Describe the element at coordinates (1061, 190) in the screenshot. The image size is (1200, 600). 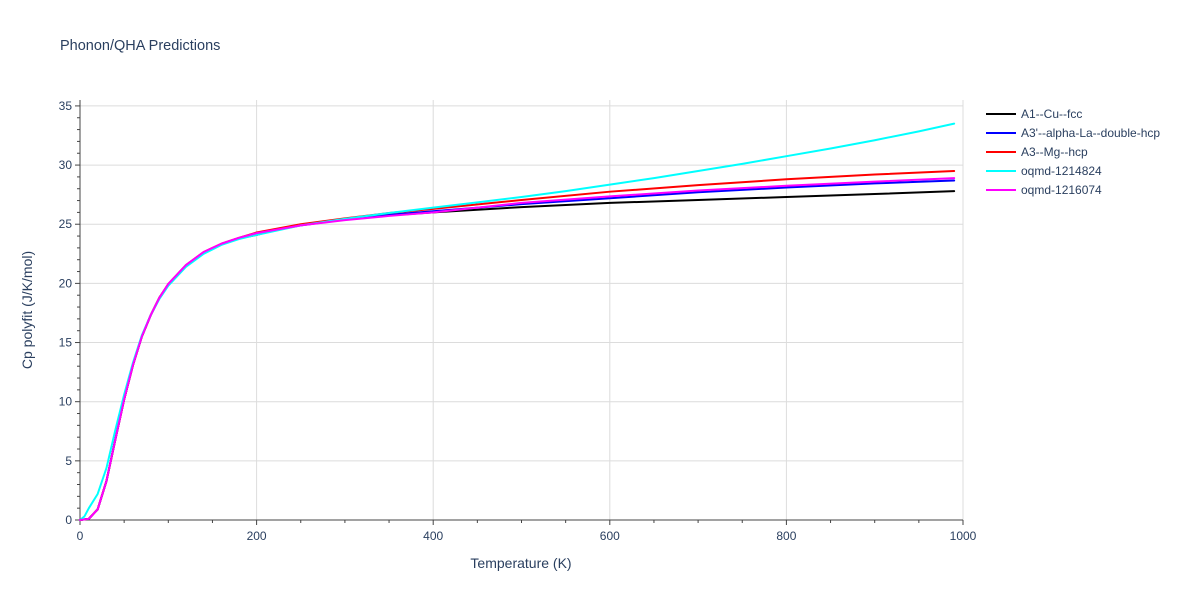
I see `legend-label: oqmd-1216074` at that location.